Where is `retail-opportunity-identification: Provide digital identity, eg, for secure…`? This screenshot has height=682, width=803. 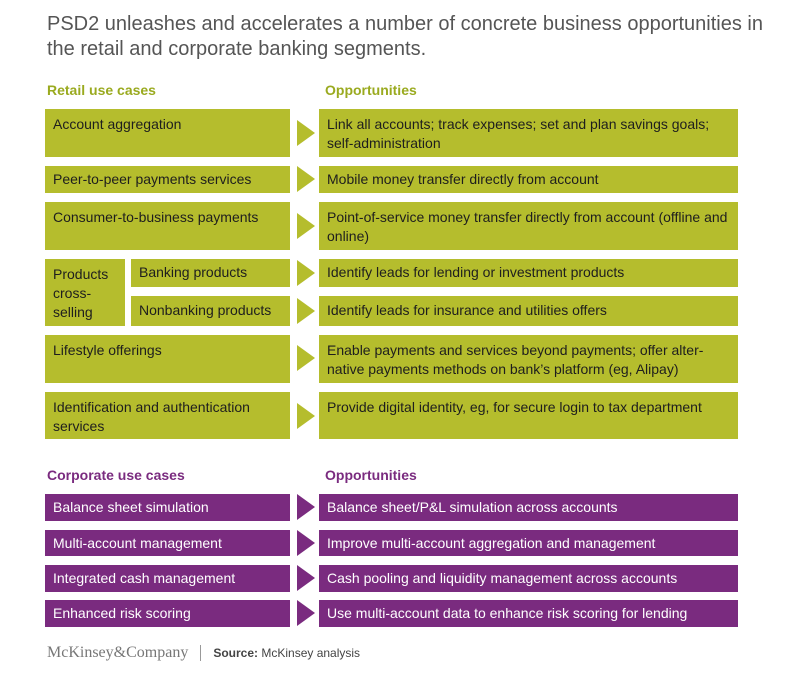 retail-opportunity-identification: Provide digital identity, eg, for secure… is located at coordinates (528, 415).